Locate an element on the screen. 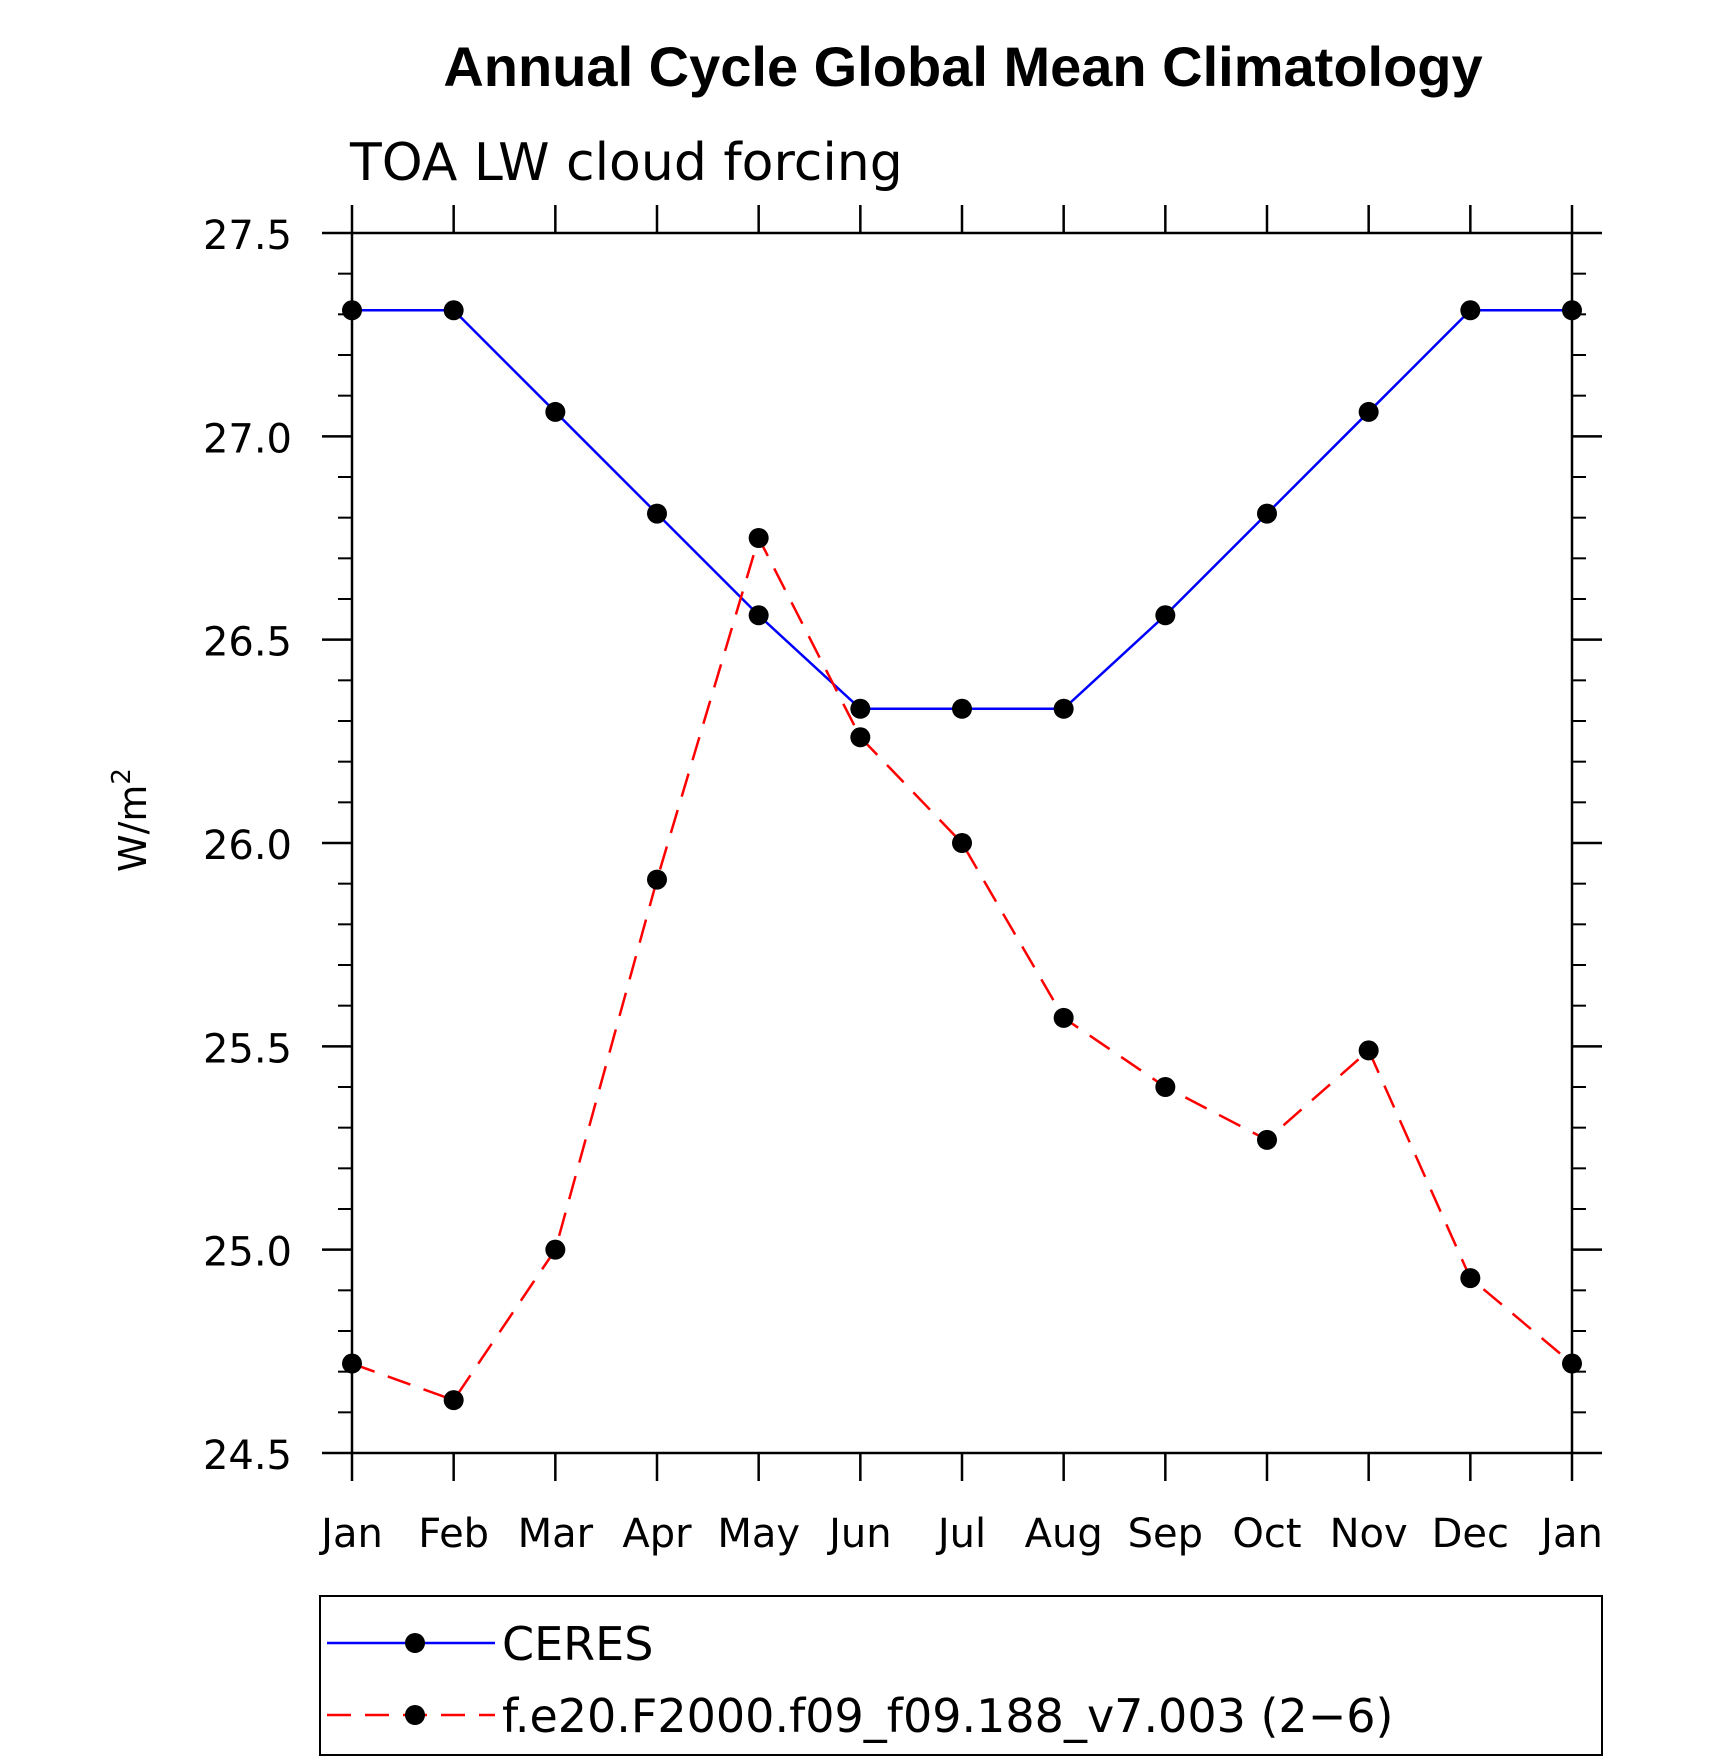  y-tick-label: 25.5 is located at coordinates (247, 1049).